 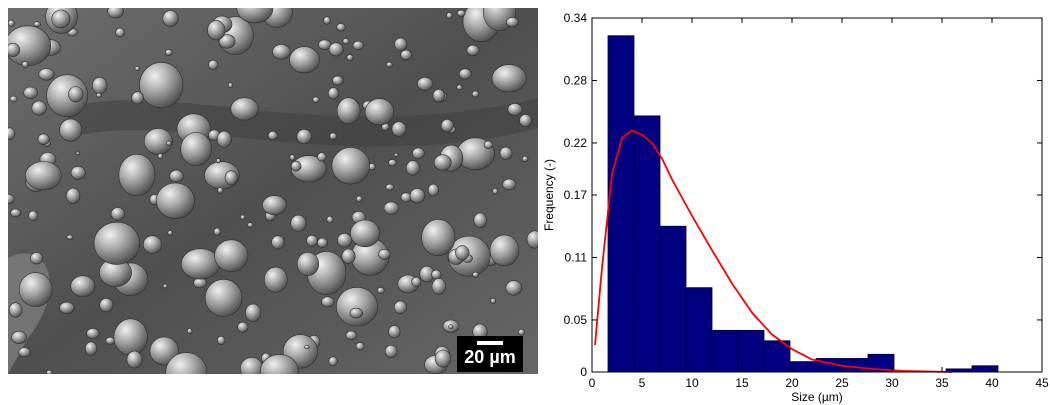 What do you see at coordinates (576, 320) in the screenshot?
I see `y-tick-label: 0.05` at bounding box center [576, 320].